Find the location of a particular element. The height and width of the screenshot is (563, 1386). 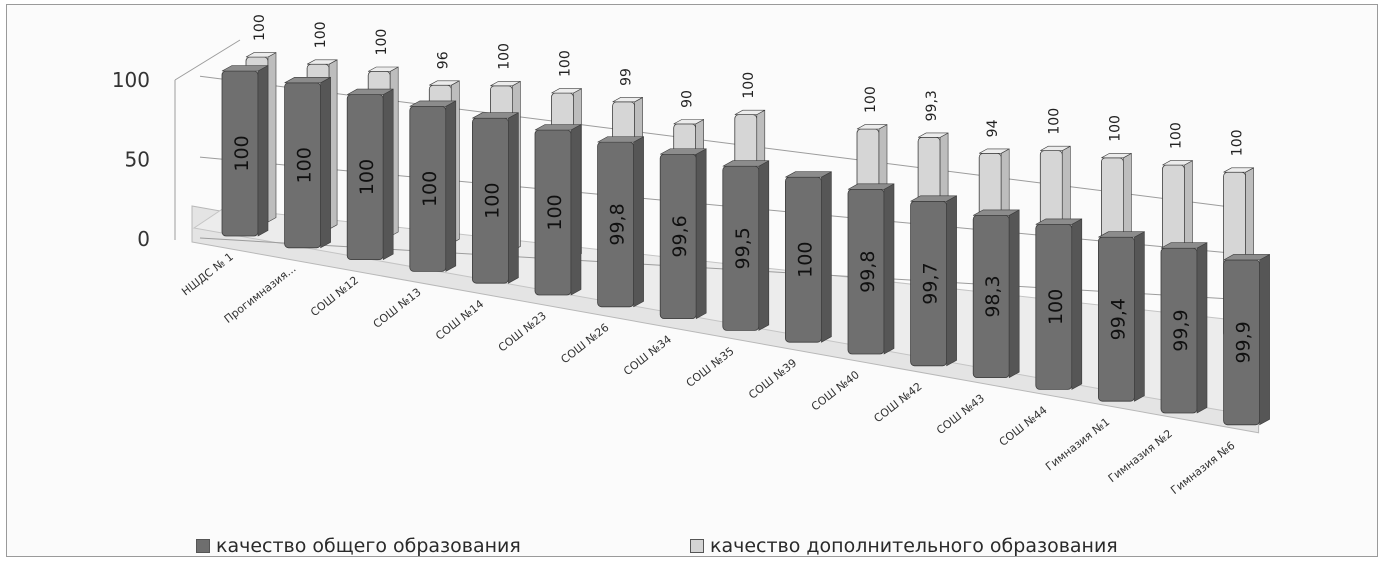

legend-item-series1: качество общего образования is located at coordinates (358, 546).